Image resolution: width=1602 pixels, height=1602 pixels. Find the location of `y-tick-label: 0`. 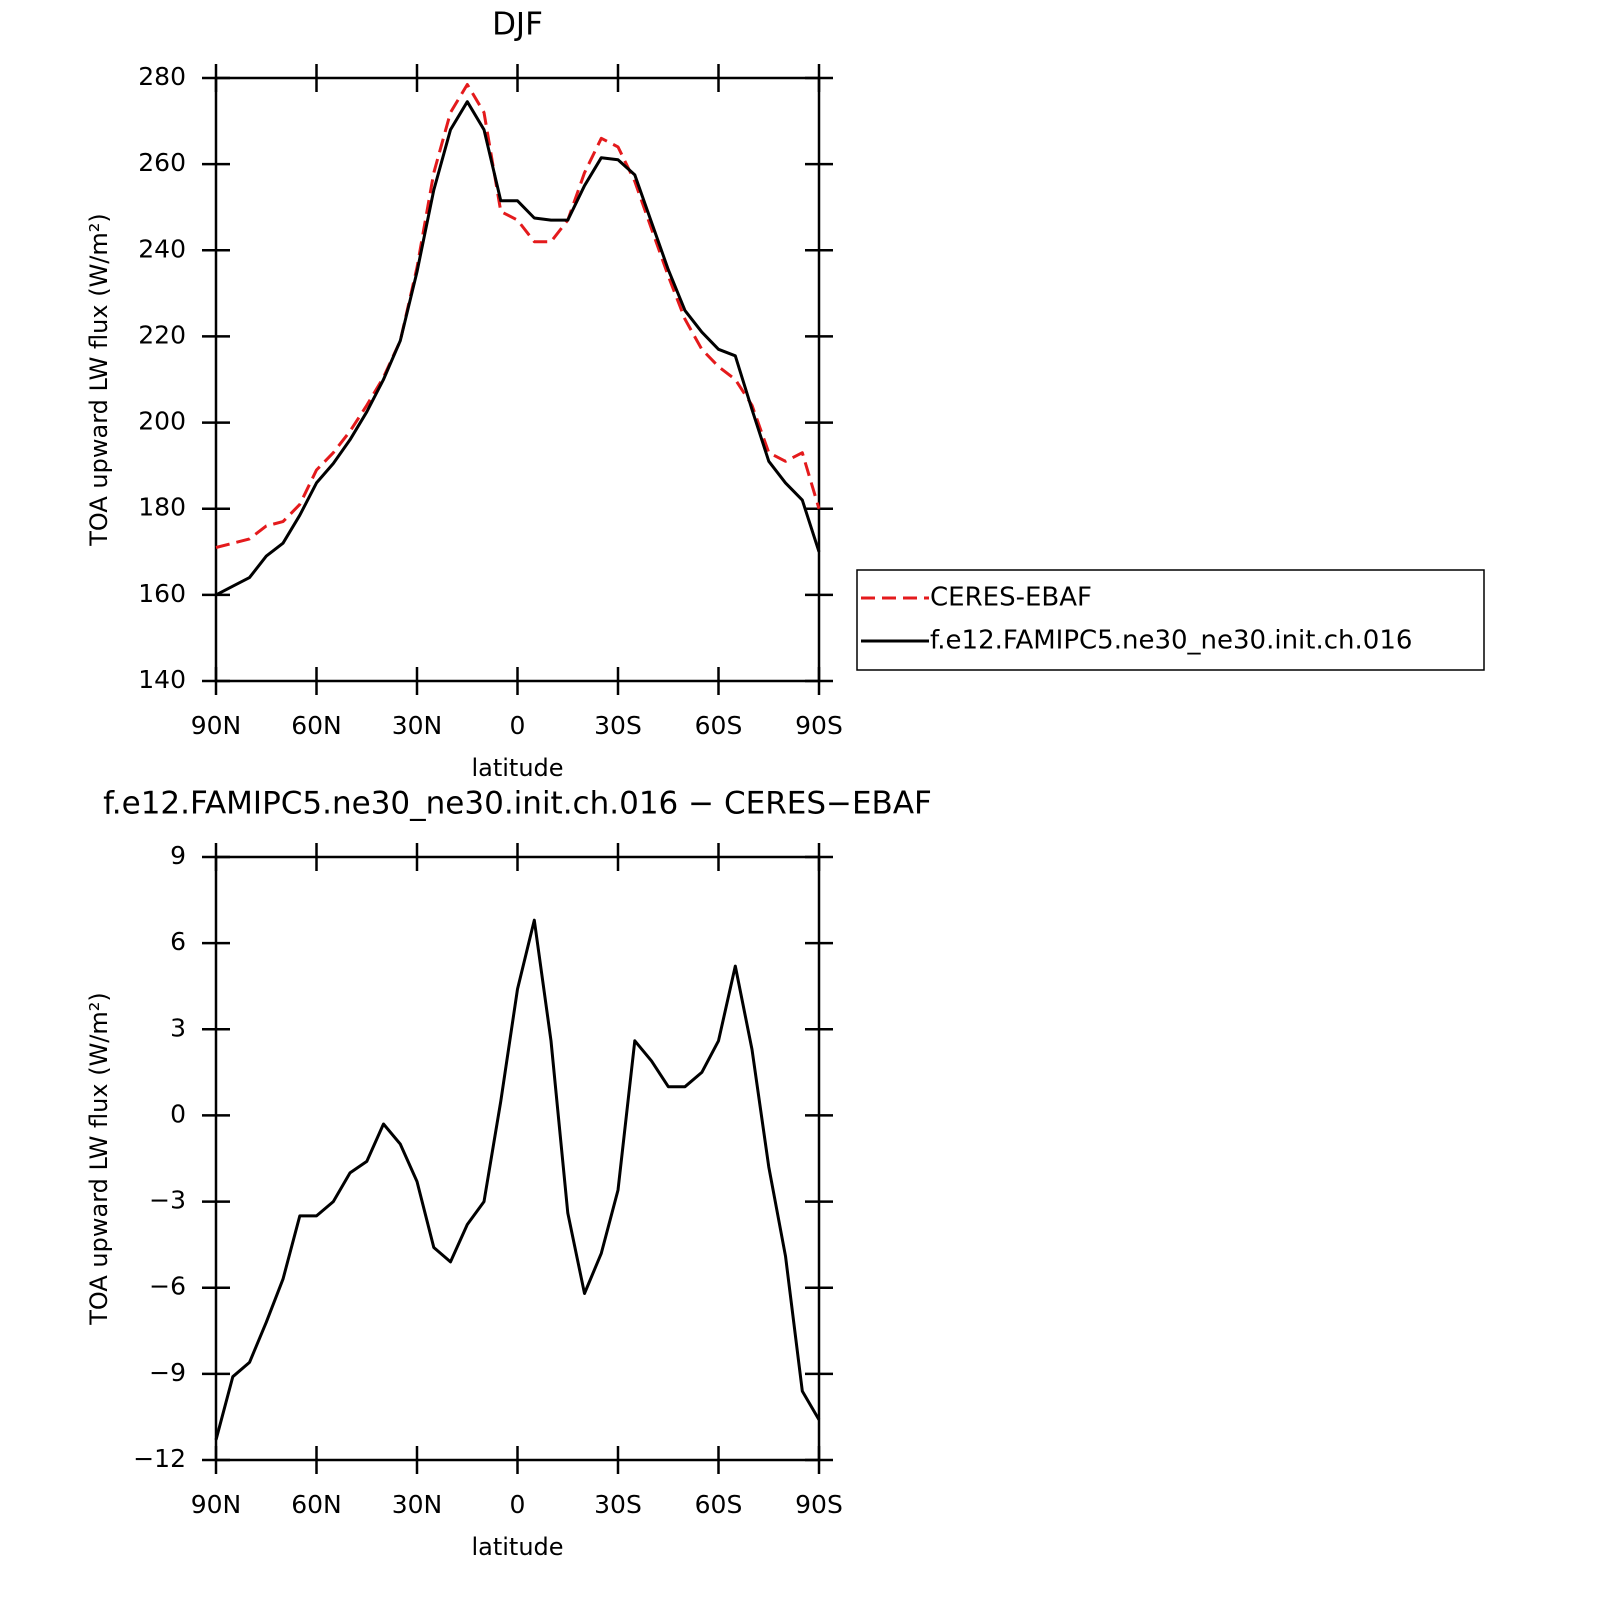

y-tick-label: 0 is located at coordinates (178, 1113).